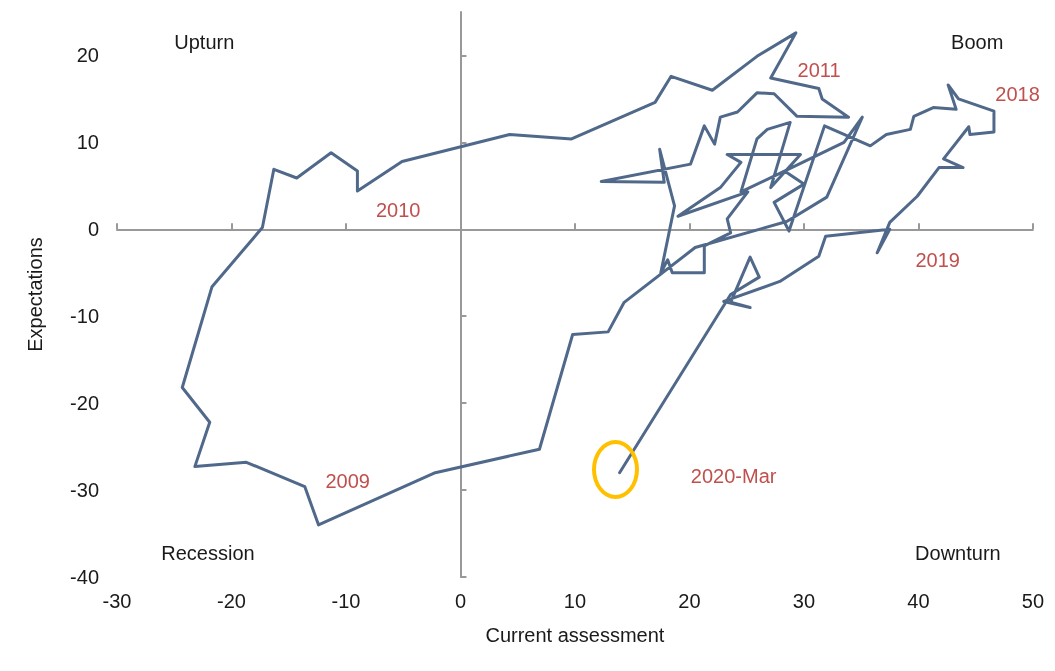  Describe the element at coordinates (87, 142) in the screenshot. I see `y-tick-label: 10` at that location.